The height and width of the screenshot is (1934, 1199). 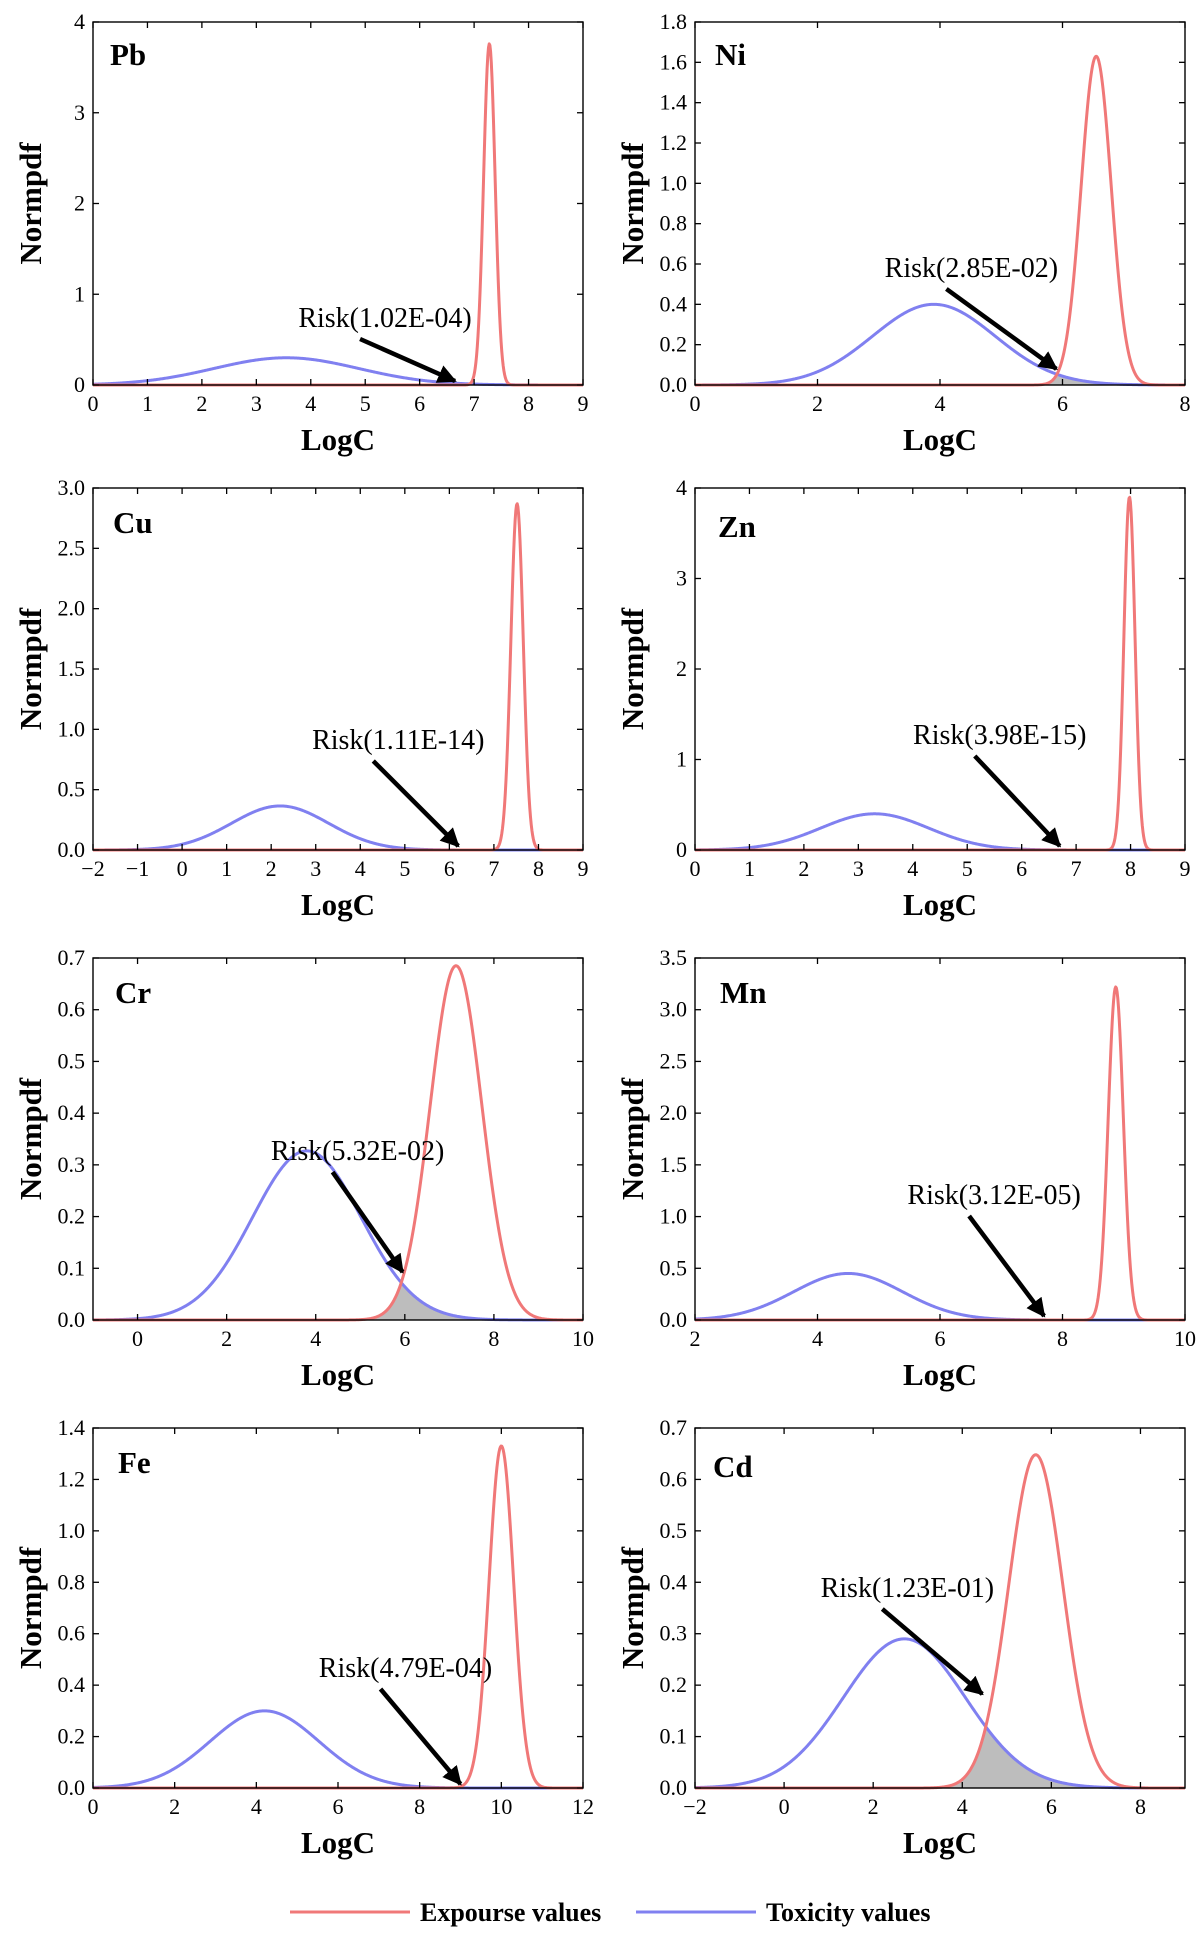 What do you see at coordinates (674, 142) in the screenshot?
I see `y-tick-label: 1.2` at bounding box center [674, 142].